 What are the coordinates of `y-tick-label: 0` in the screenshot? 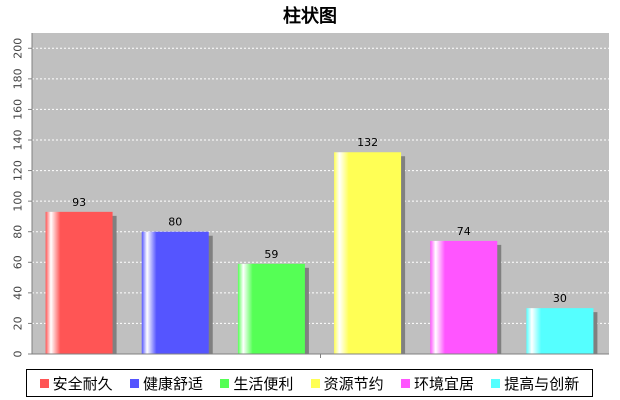 It's located at (18, 354).